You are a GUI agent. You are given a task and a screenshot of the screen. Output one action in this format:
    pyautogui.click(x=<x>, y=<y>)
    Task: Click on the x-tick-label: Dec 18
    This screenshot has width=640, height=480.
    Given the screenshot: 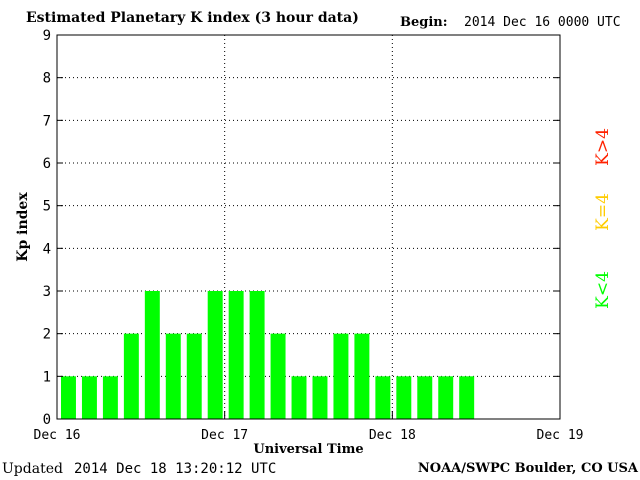 What is the action you would take?
    pyautogui.click(x=392, y=435)
    